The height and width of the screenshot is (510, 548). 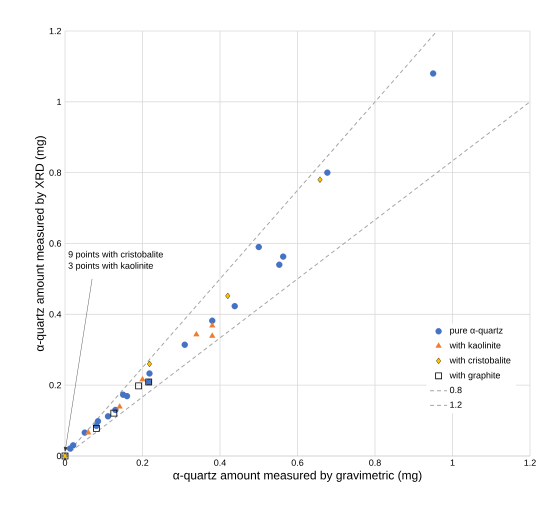 What do you see at coordinates (476, 332) in the screenshot?
I see `legend-label: pure α-quartz` at bounding box center [476, 332].